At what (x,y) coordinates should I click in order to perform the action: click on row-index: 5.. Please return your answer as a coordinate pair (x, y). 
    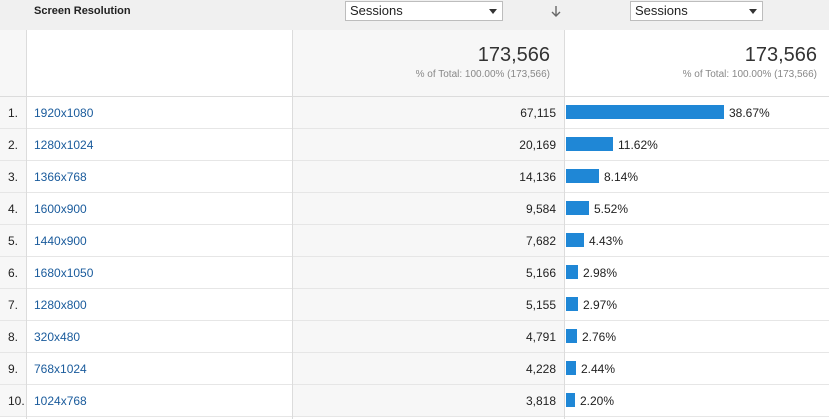
    Looking at the image, I should click on (13, 241).